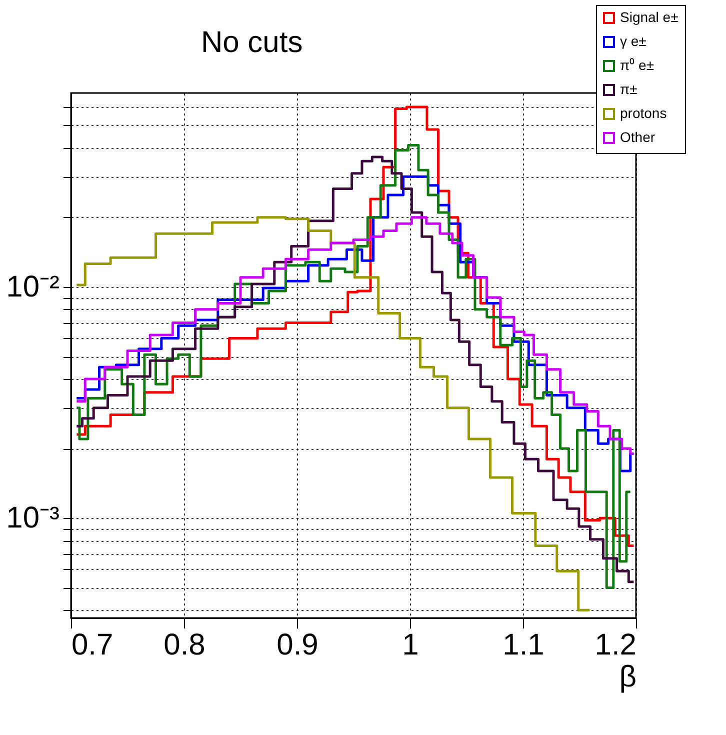  Describe the element at coordinates (643, 113) in the screenshot. I see `legend-label: protons` at that location.